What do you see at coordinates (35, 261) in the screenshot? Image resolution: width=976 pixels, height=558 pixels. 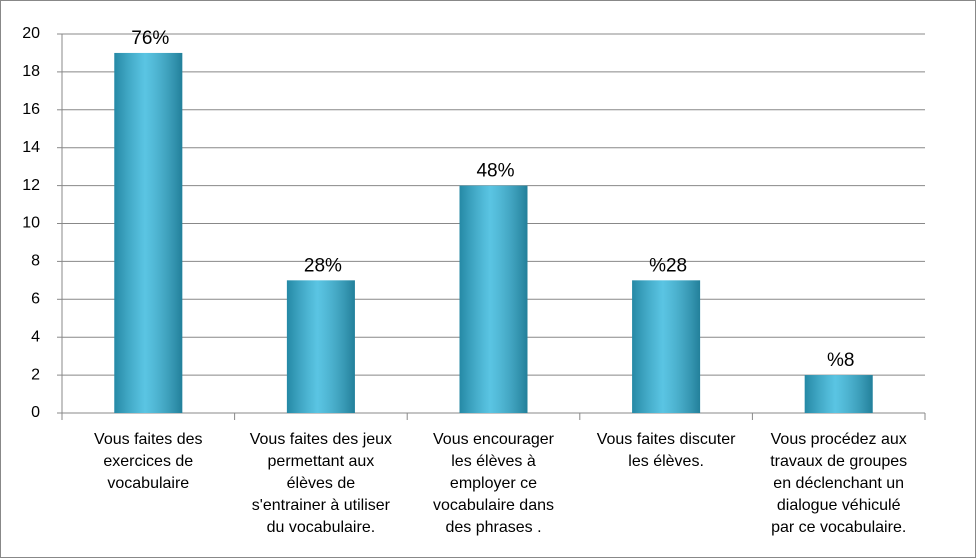 I see `y-tick-label: 8` at bounding box center [35, 261].